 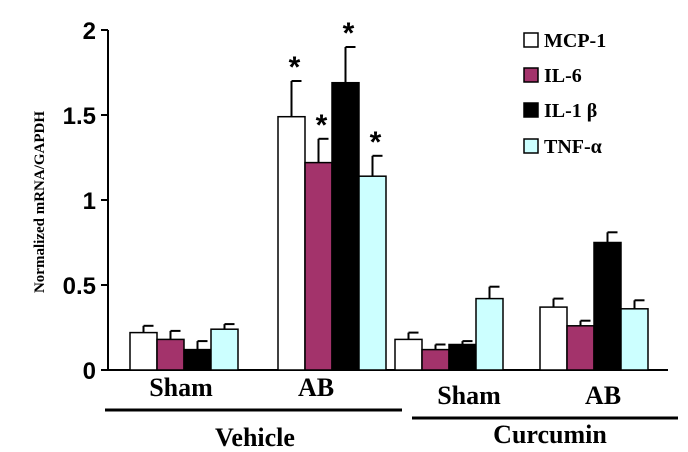 I want to click on legend-label: MCP-1, so click(x=575, y=41).